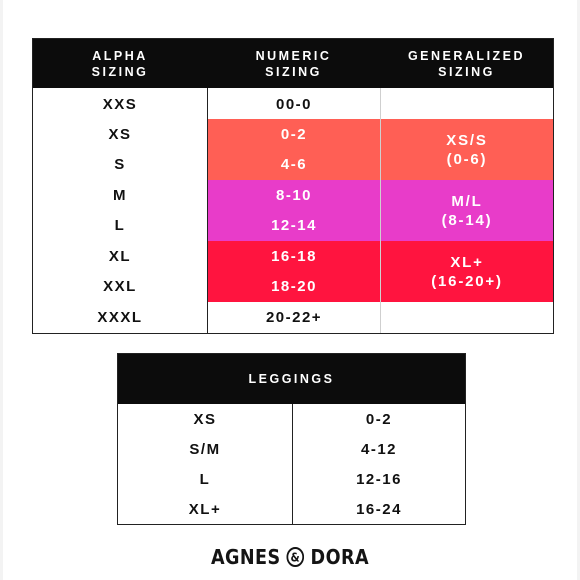 The height and width of the screenshot is (580, 580). What do you see at coordinates (294, 286) in the screenshot?
I see `numeric-size-cell: 18-20` at bounding box center [294, 286].